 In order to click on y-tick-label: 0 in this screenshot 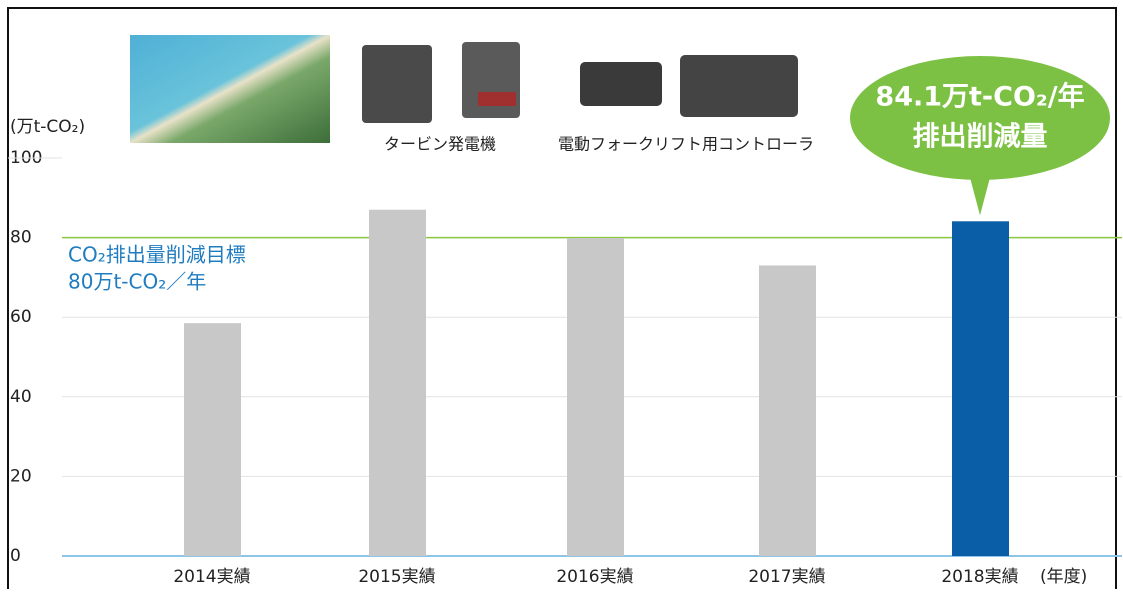, I will do `click(15, 556)`.